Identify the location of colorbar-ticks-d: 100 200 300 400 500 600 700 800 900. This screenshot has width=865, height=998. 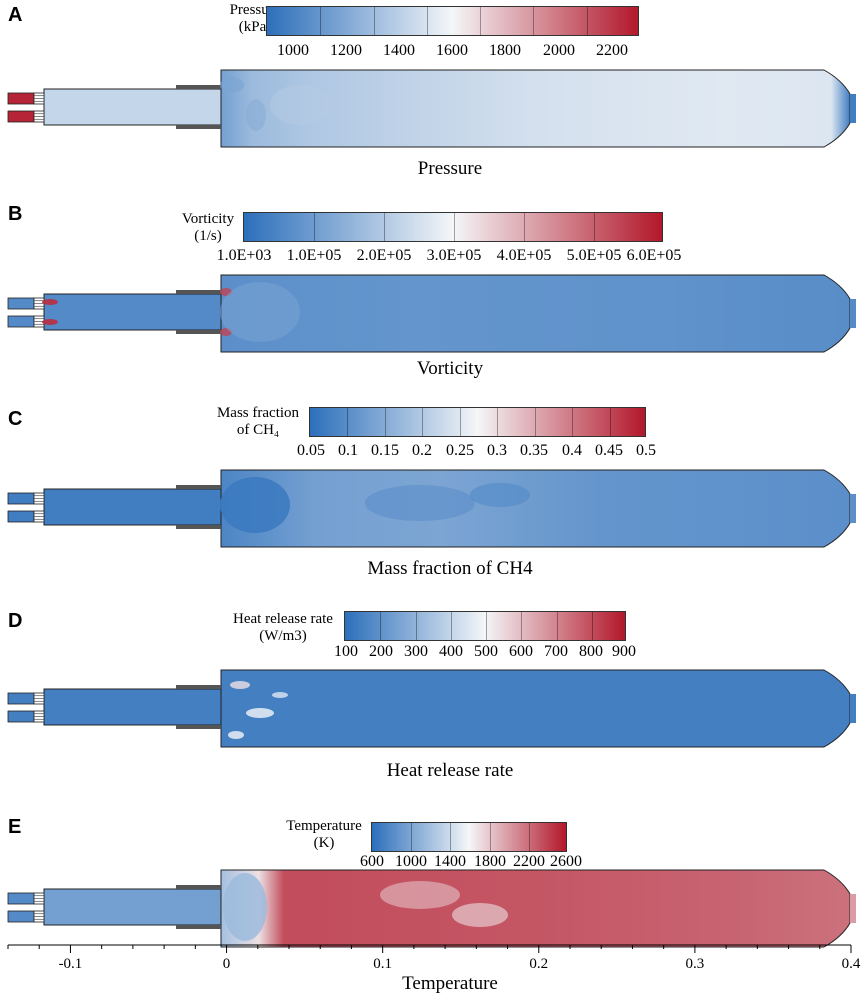
(432, 653).